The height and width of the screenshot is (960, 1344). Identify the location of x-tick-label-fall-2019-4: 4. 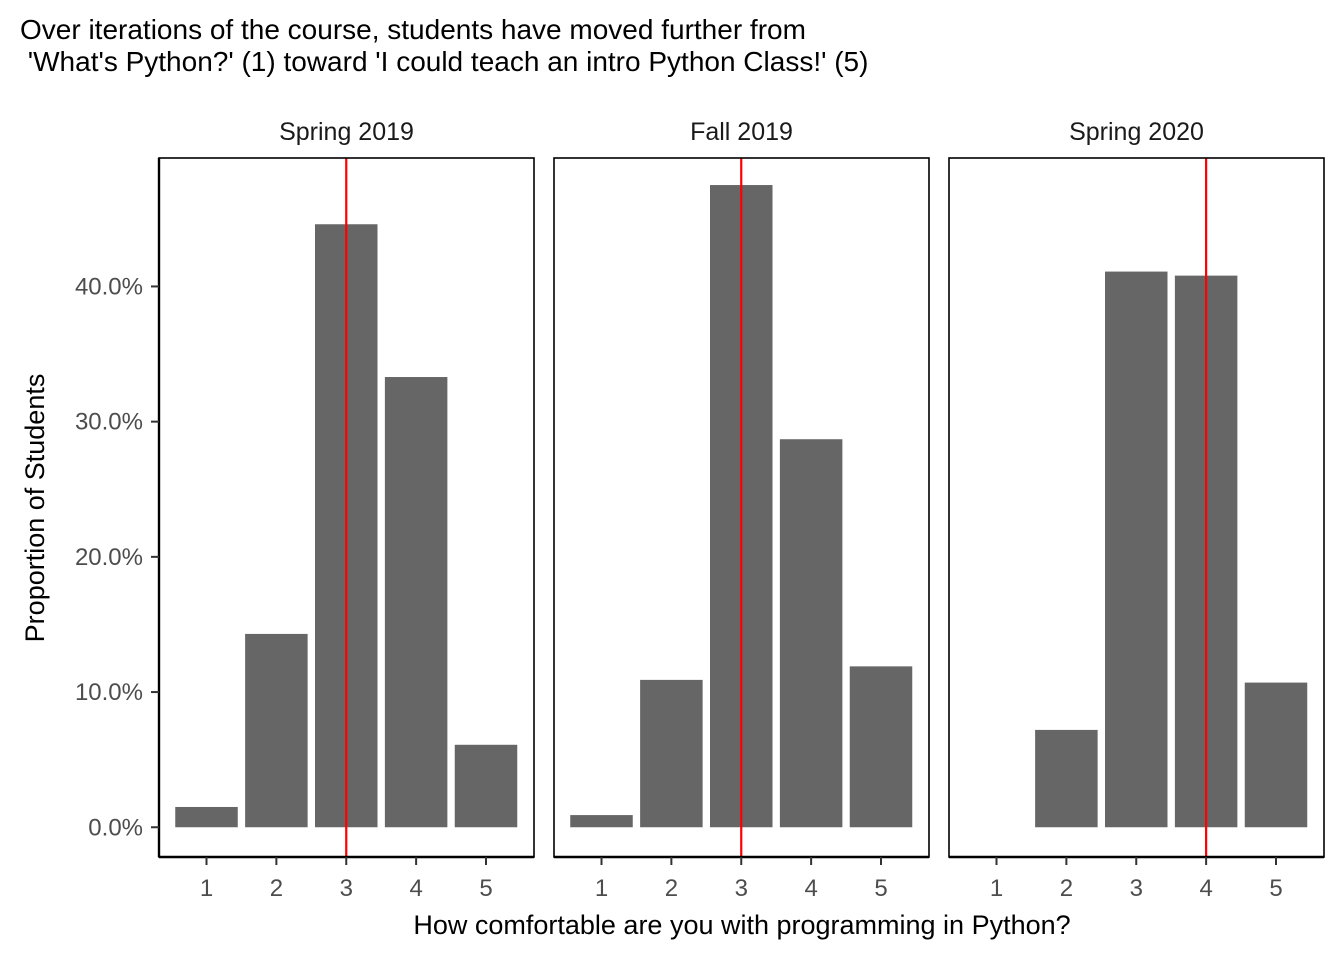
(810, 888).